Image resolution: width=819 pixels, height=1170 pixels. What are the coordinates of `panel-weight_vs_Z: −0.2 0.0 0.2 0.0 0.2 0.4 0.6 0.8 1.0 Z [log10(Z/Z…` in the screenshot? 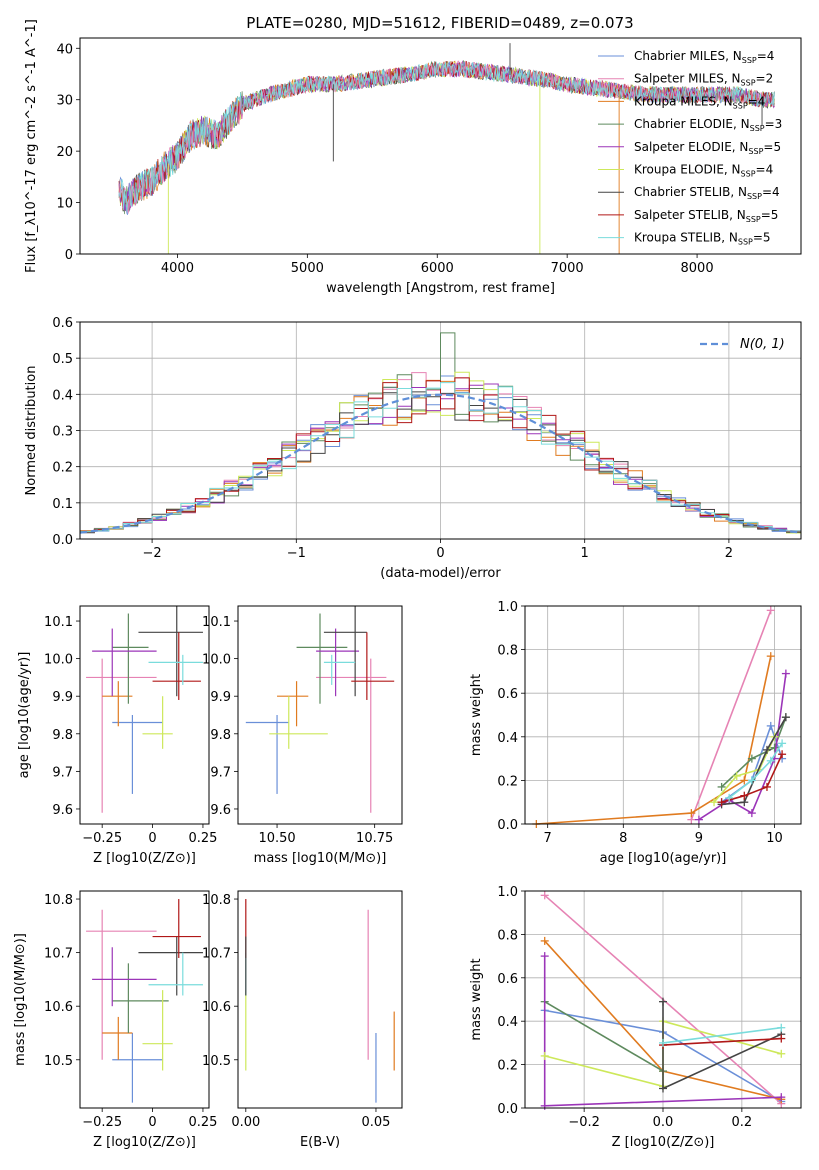 It's located at (635, 1017).